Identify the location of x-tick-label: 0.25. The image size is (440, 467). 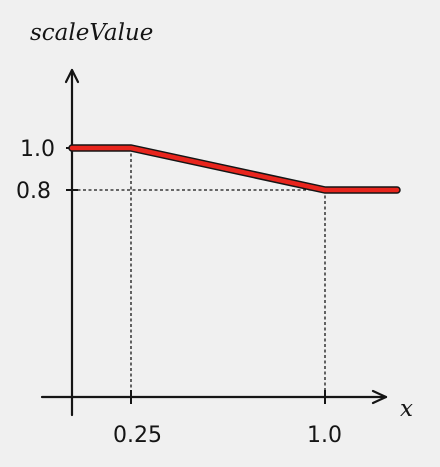
(137, 435).